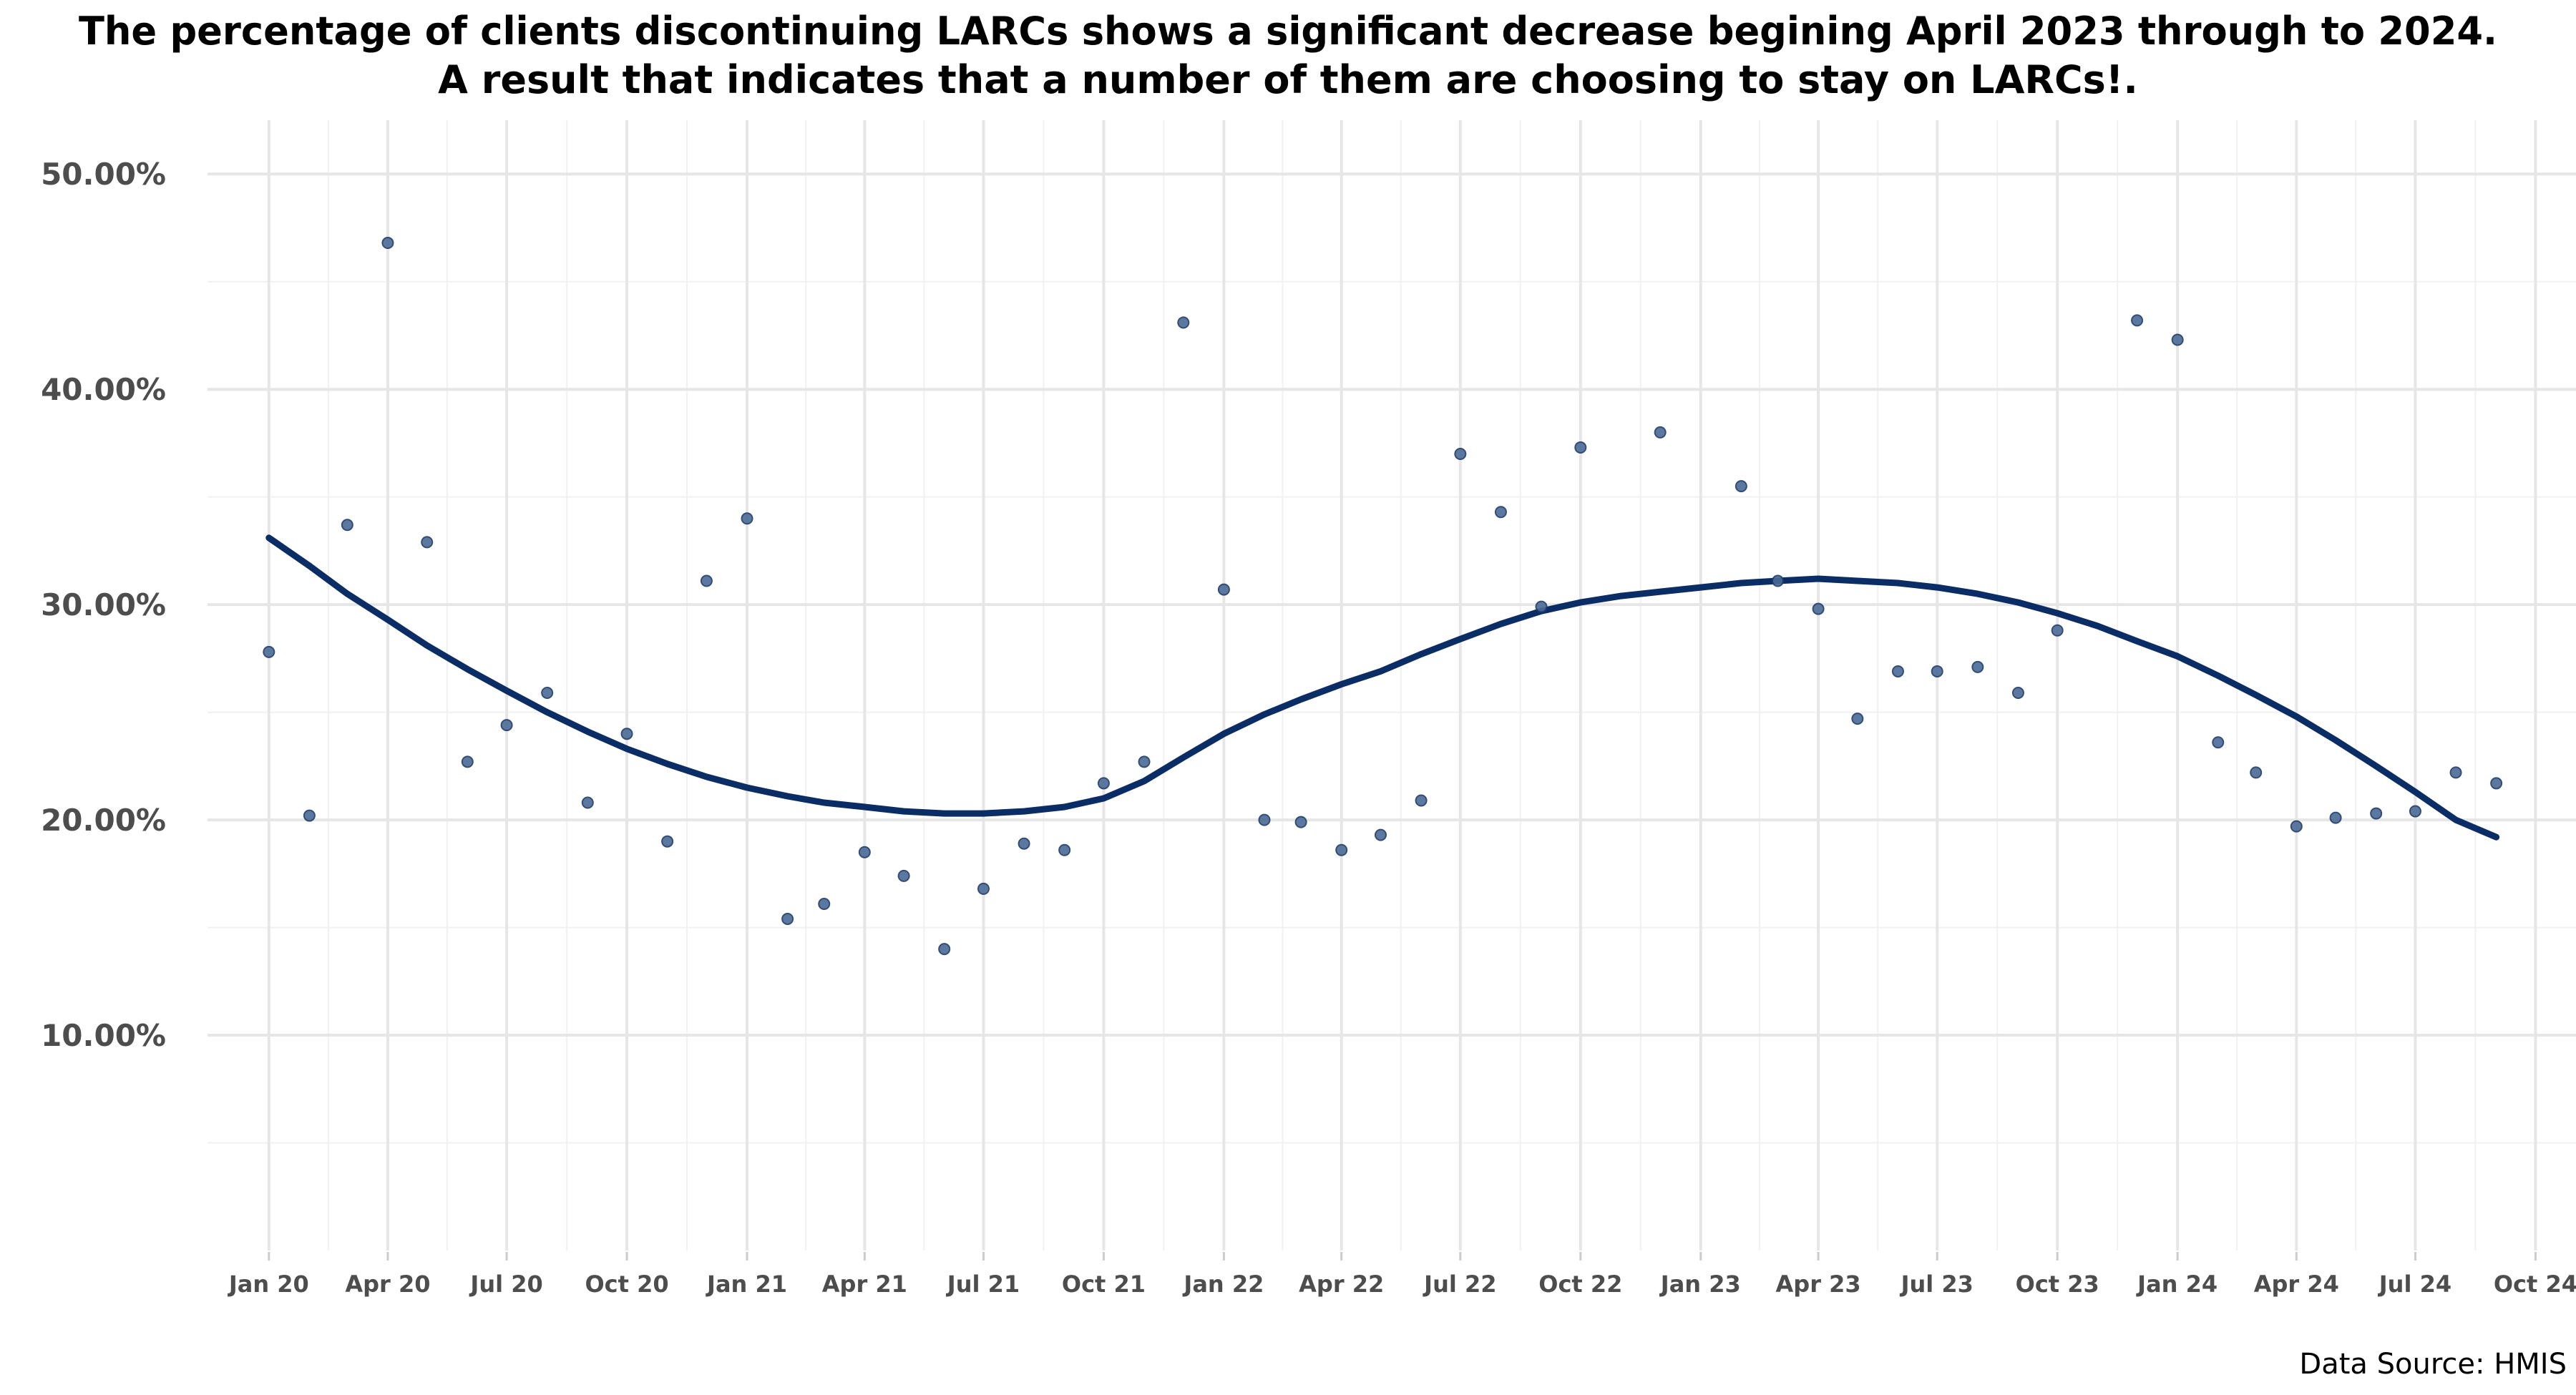  Describe the element at coordinates (505, 1285) in the screenshot. I see `x-tick-label: Jul 20` at that location.